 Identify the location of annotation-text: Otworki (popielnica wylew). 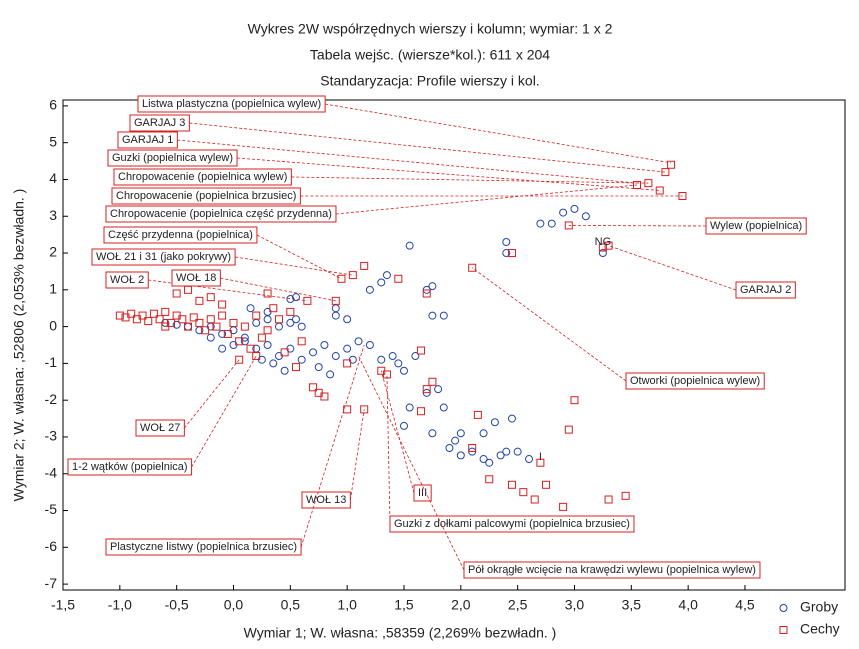
(695, 381).